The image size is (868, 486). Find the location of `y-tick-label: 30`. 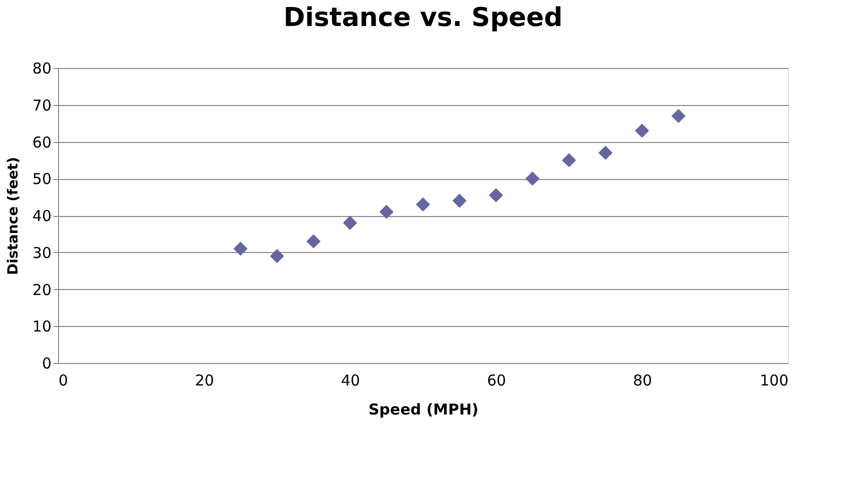

y-tick-label: 30 is located at coordinates (42, 253).